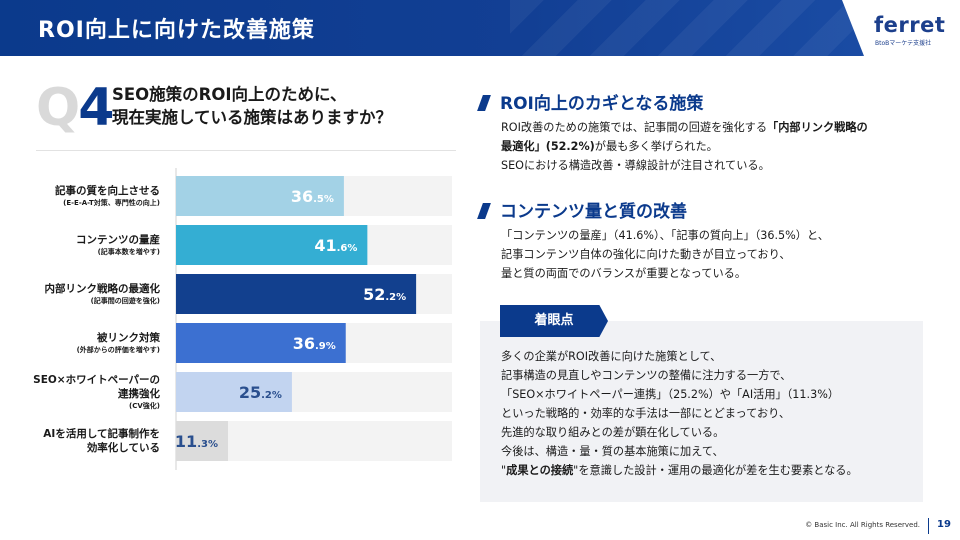 The width and height of the screenshot is (960, 540). What do you see at coordinates (101, 441) in the screenshot?
I see `category-label: AIを活用して記事制作を効率化している` at bounding box center [101, 441].